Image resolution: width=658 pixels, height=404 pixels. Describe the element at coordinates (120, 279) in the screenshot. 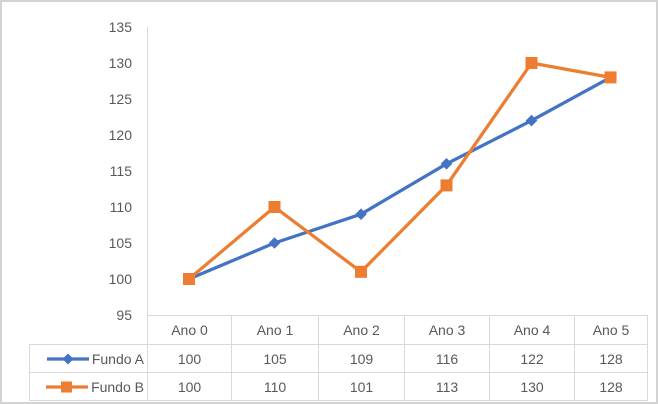

I see `y-axis-tick-label: 100` at that location.